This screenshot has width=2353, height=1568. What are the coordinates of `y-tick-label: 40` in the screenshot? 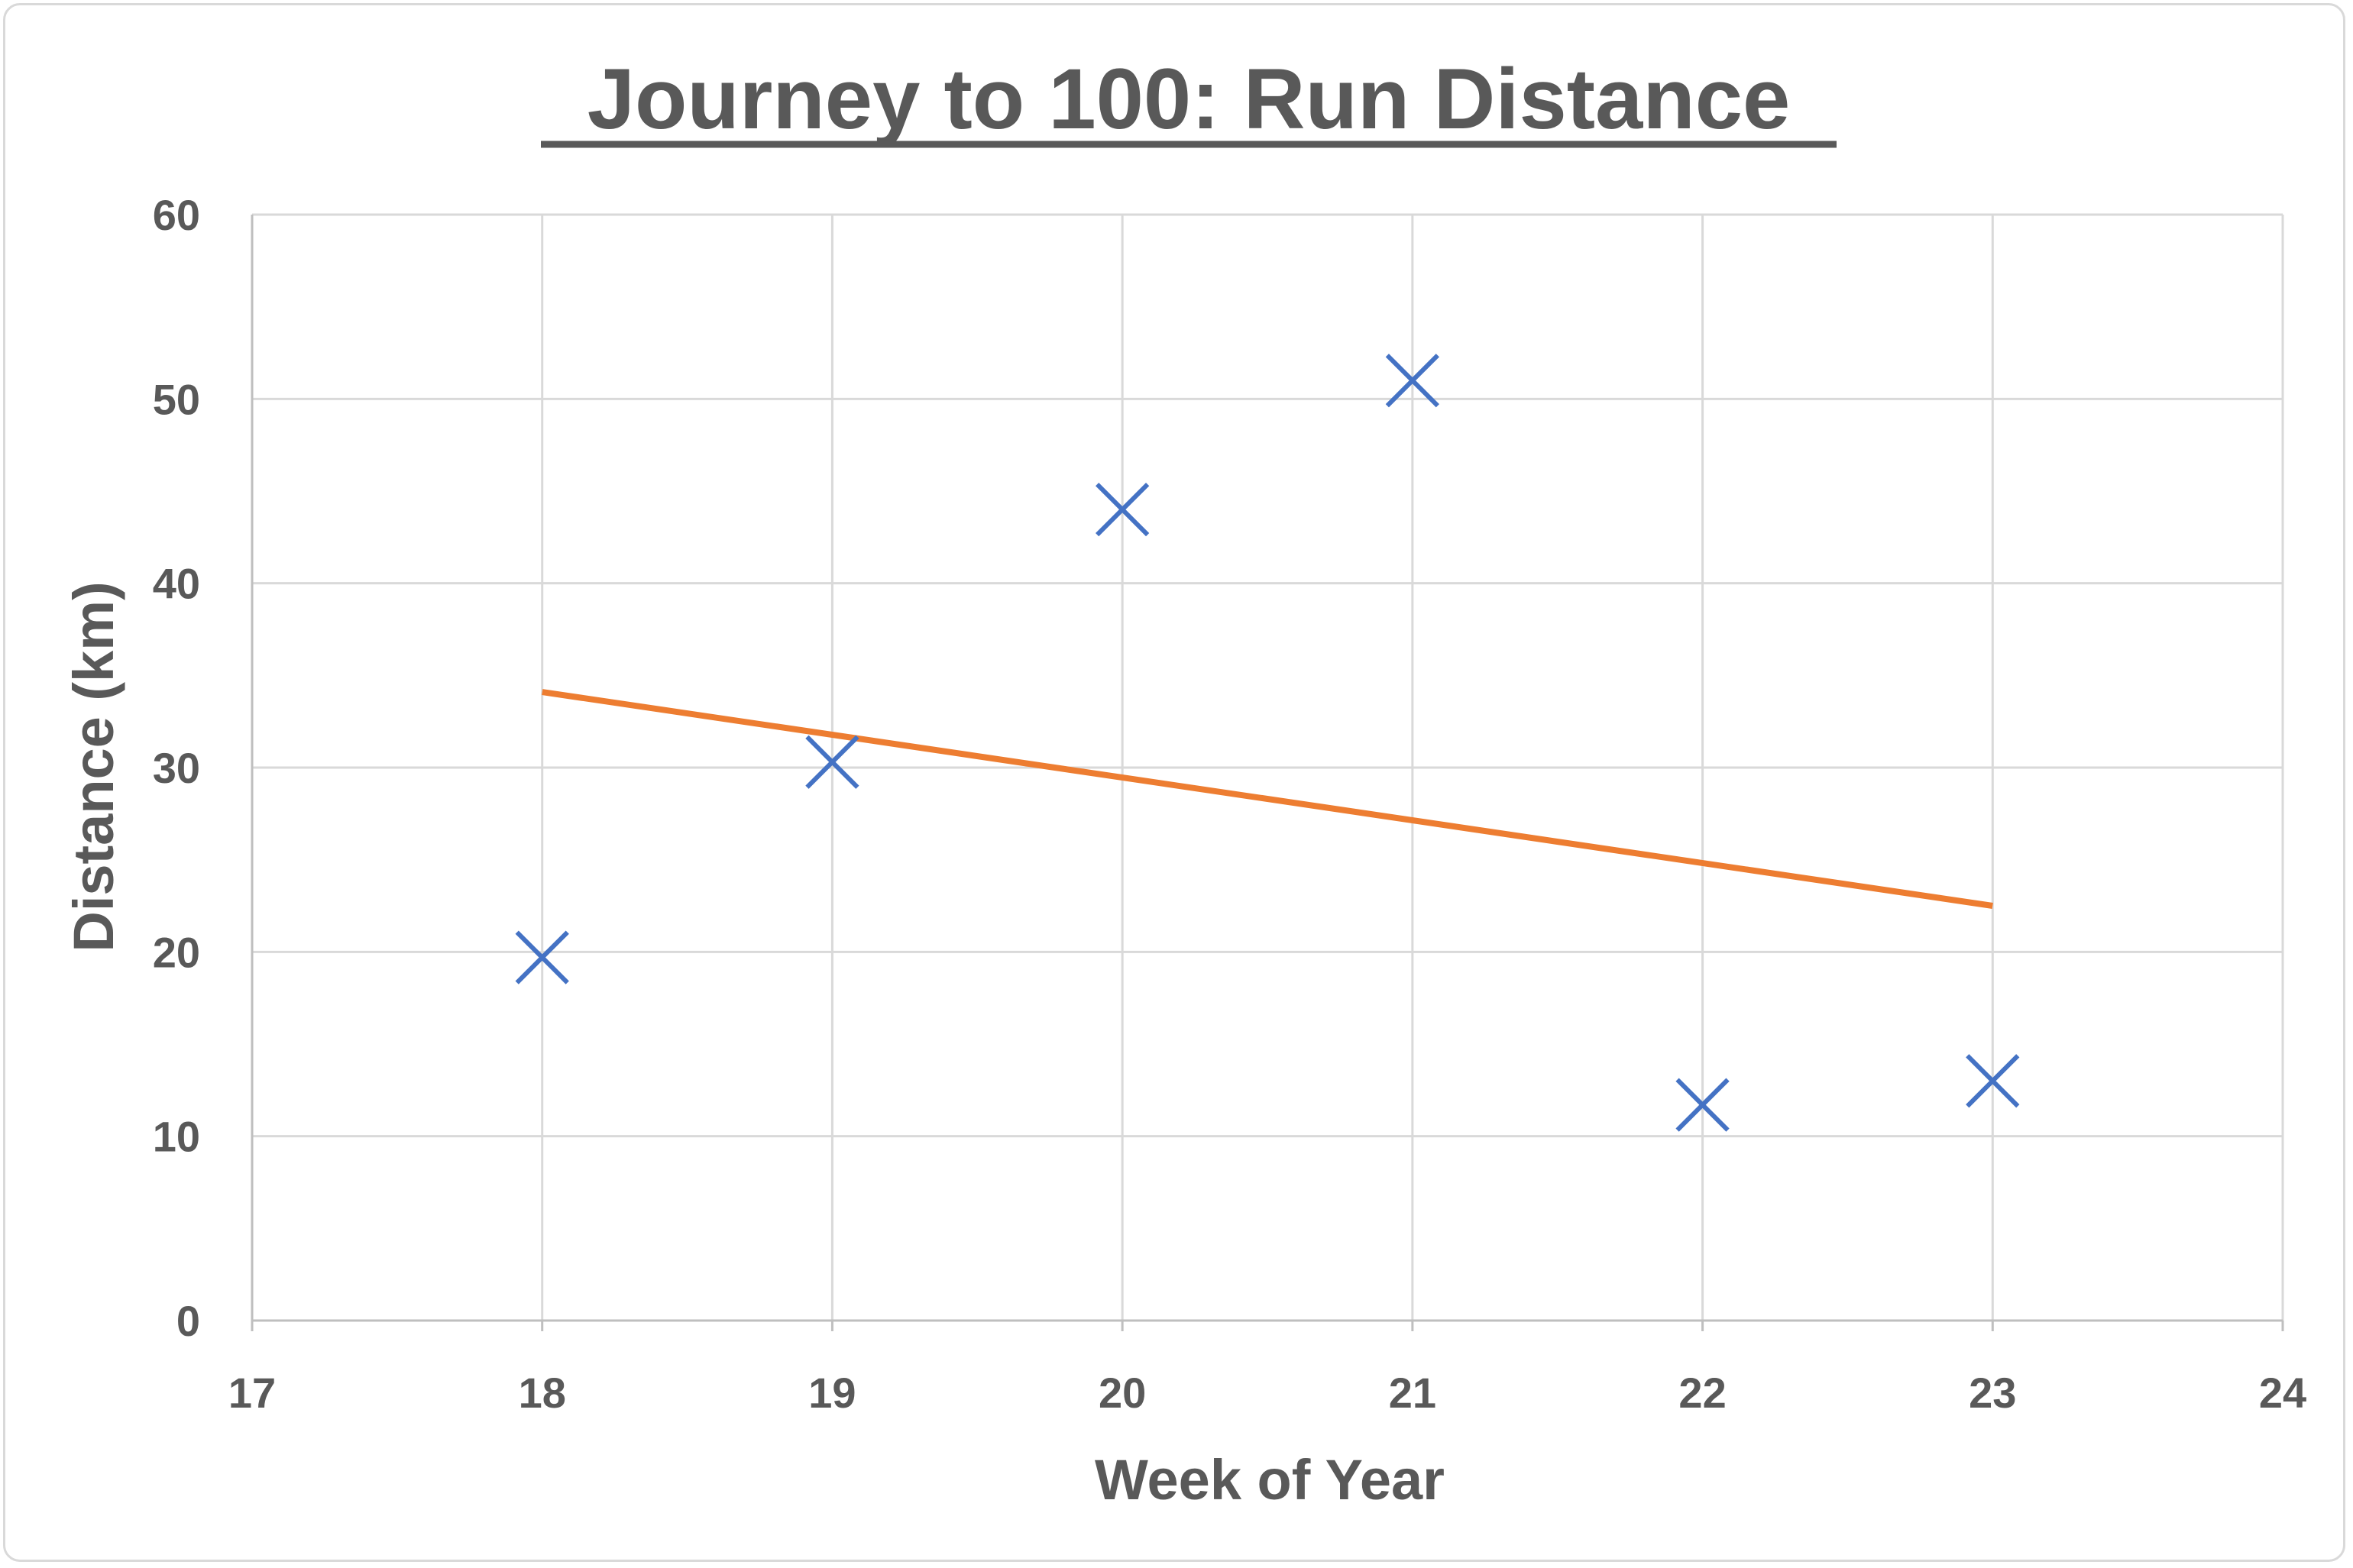 It's located at (176, 584).